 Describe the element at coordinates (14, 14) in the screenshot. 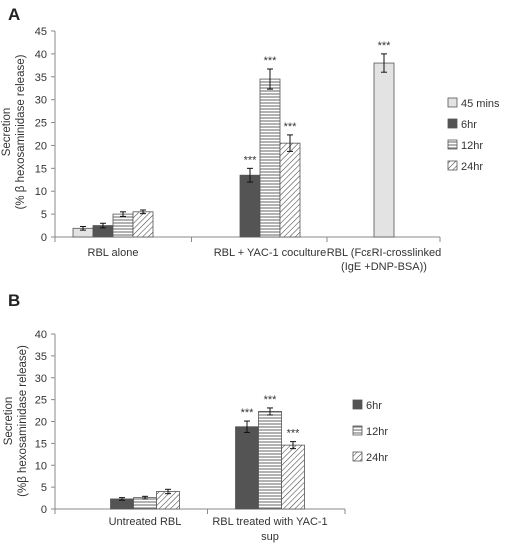

I see `panel-label-a: A` at that location.